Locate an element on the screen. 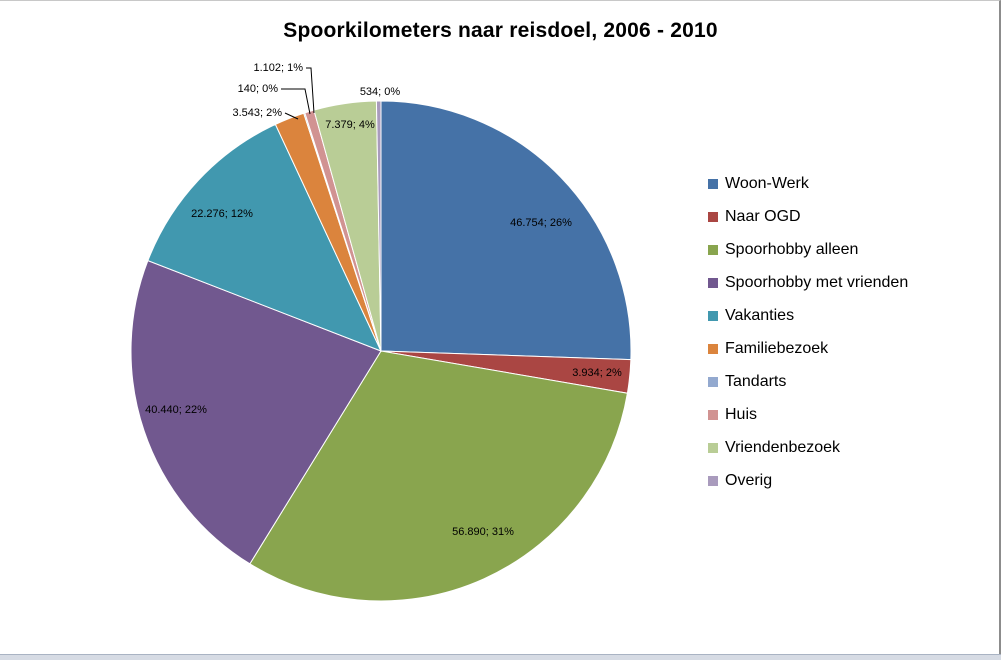 The image size is (1001, 660). legend-item: Familiebezoek is located at coordinates (808, 348).